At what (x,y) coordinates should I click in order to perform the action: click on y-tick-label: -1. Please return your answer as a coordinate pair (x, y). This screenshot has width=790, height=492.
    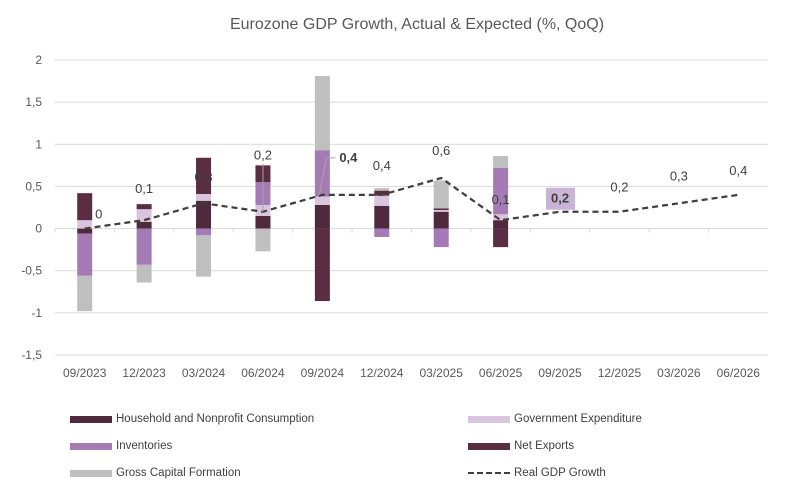
    Looking at the image, I should click on (36, 313).